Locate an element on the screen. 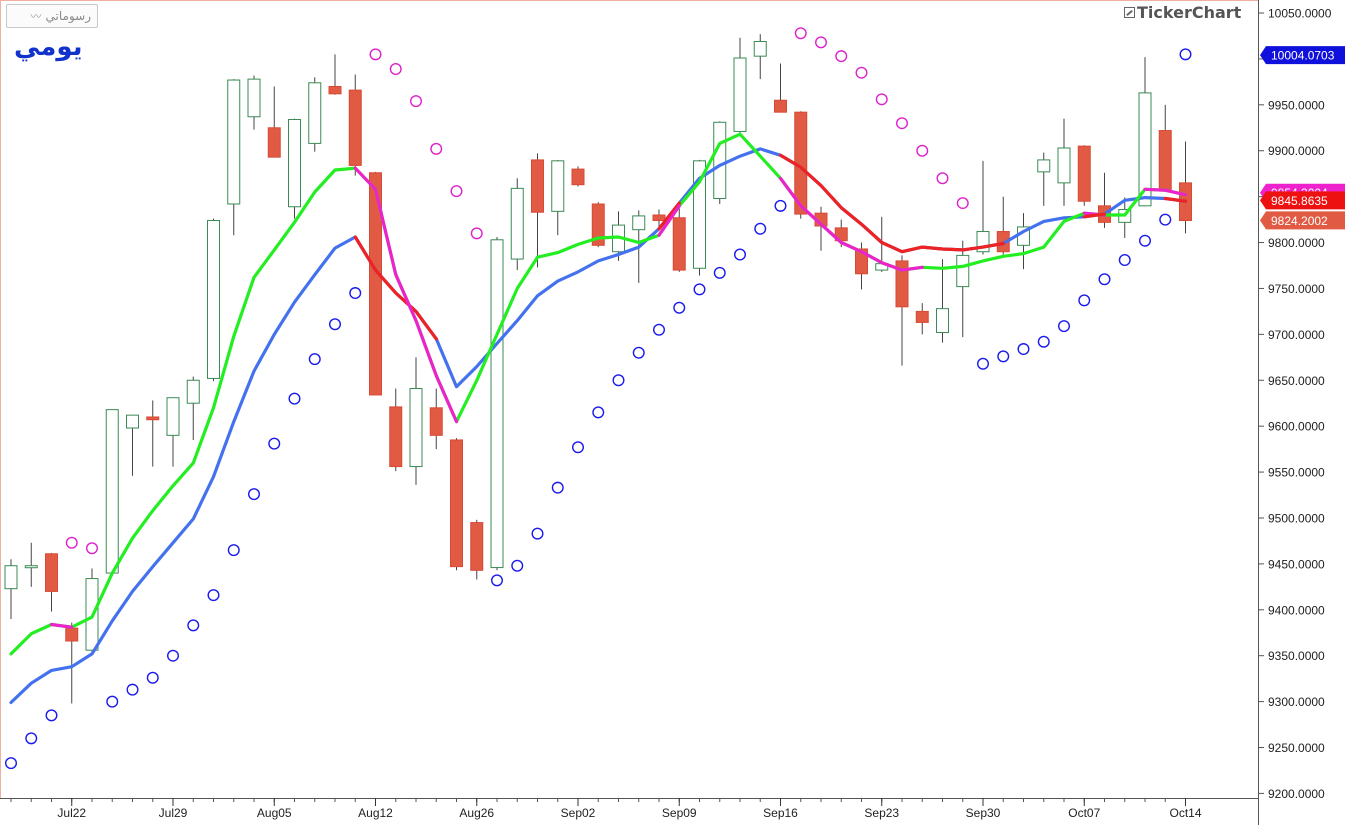 The image size is (1349, 825). x-tick-label: Aug12 is located at coordinates (375, 813).